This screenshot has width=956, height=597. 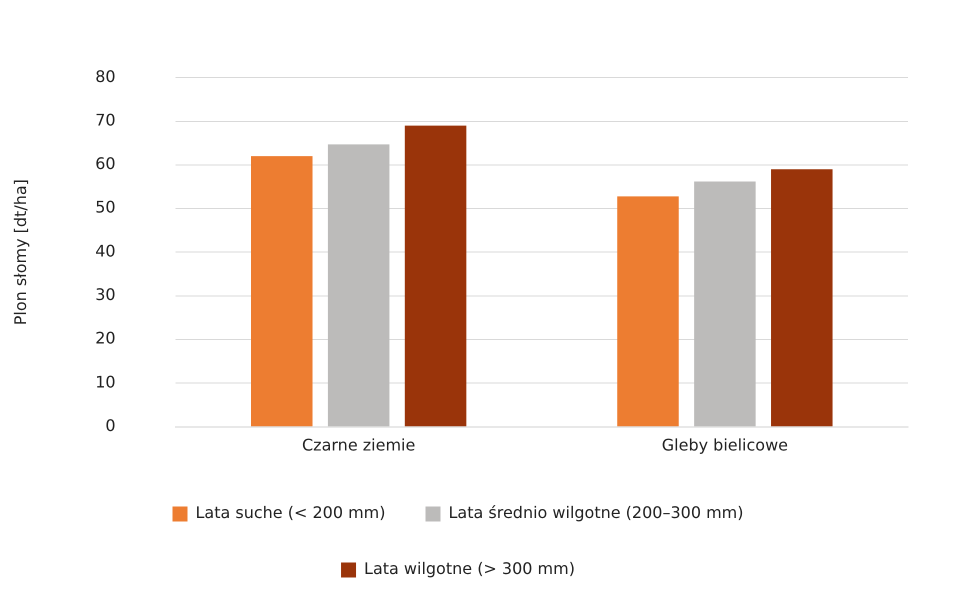 I want to click on y-axis-title: Plon słomy [dt/ha], so click(x=20, y=252).